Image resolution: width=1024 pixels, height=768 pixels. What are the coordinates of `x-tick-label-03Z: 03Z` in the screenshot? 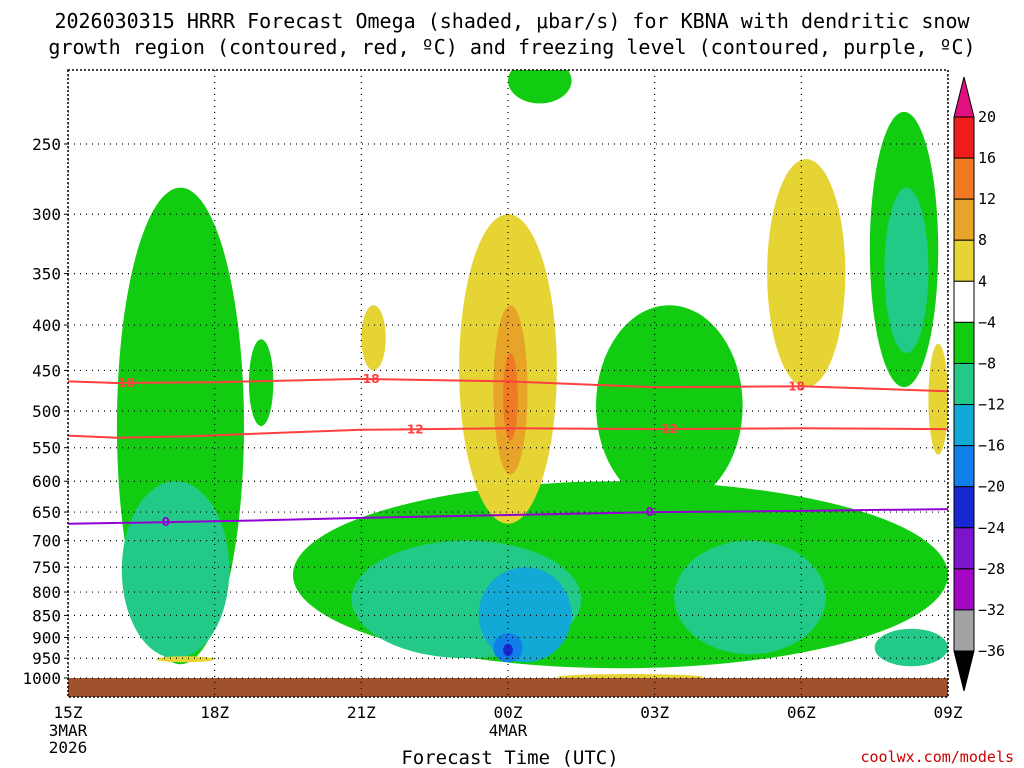 It's located at (654, 712).